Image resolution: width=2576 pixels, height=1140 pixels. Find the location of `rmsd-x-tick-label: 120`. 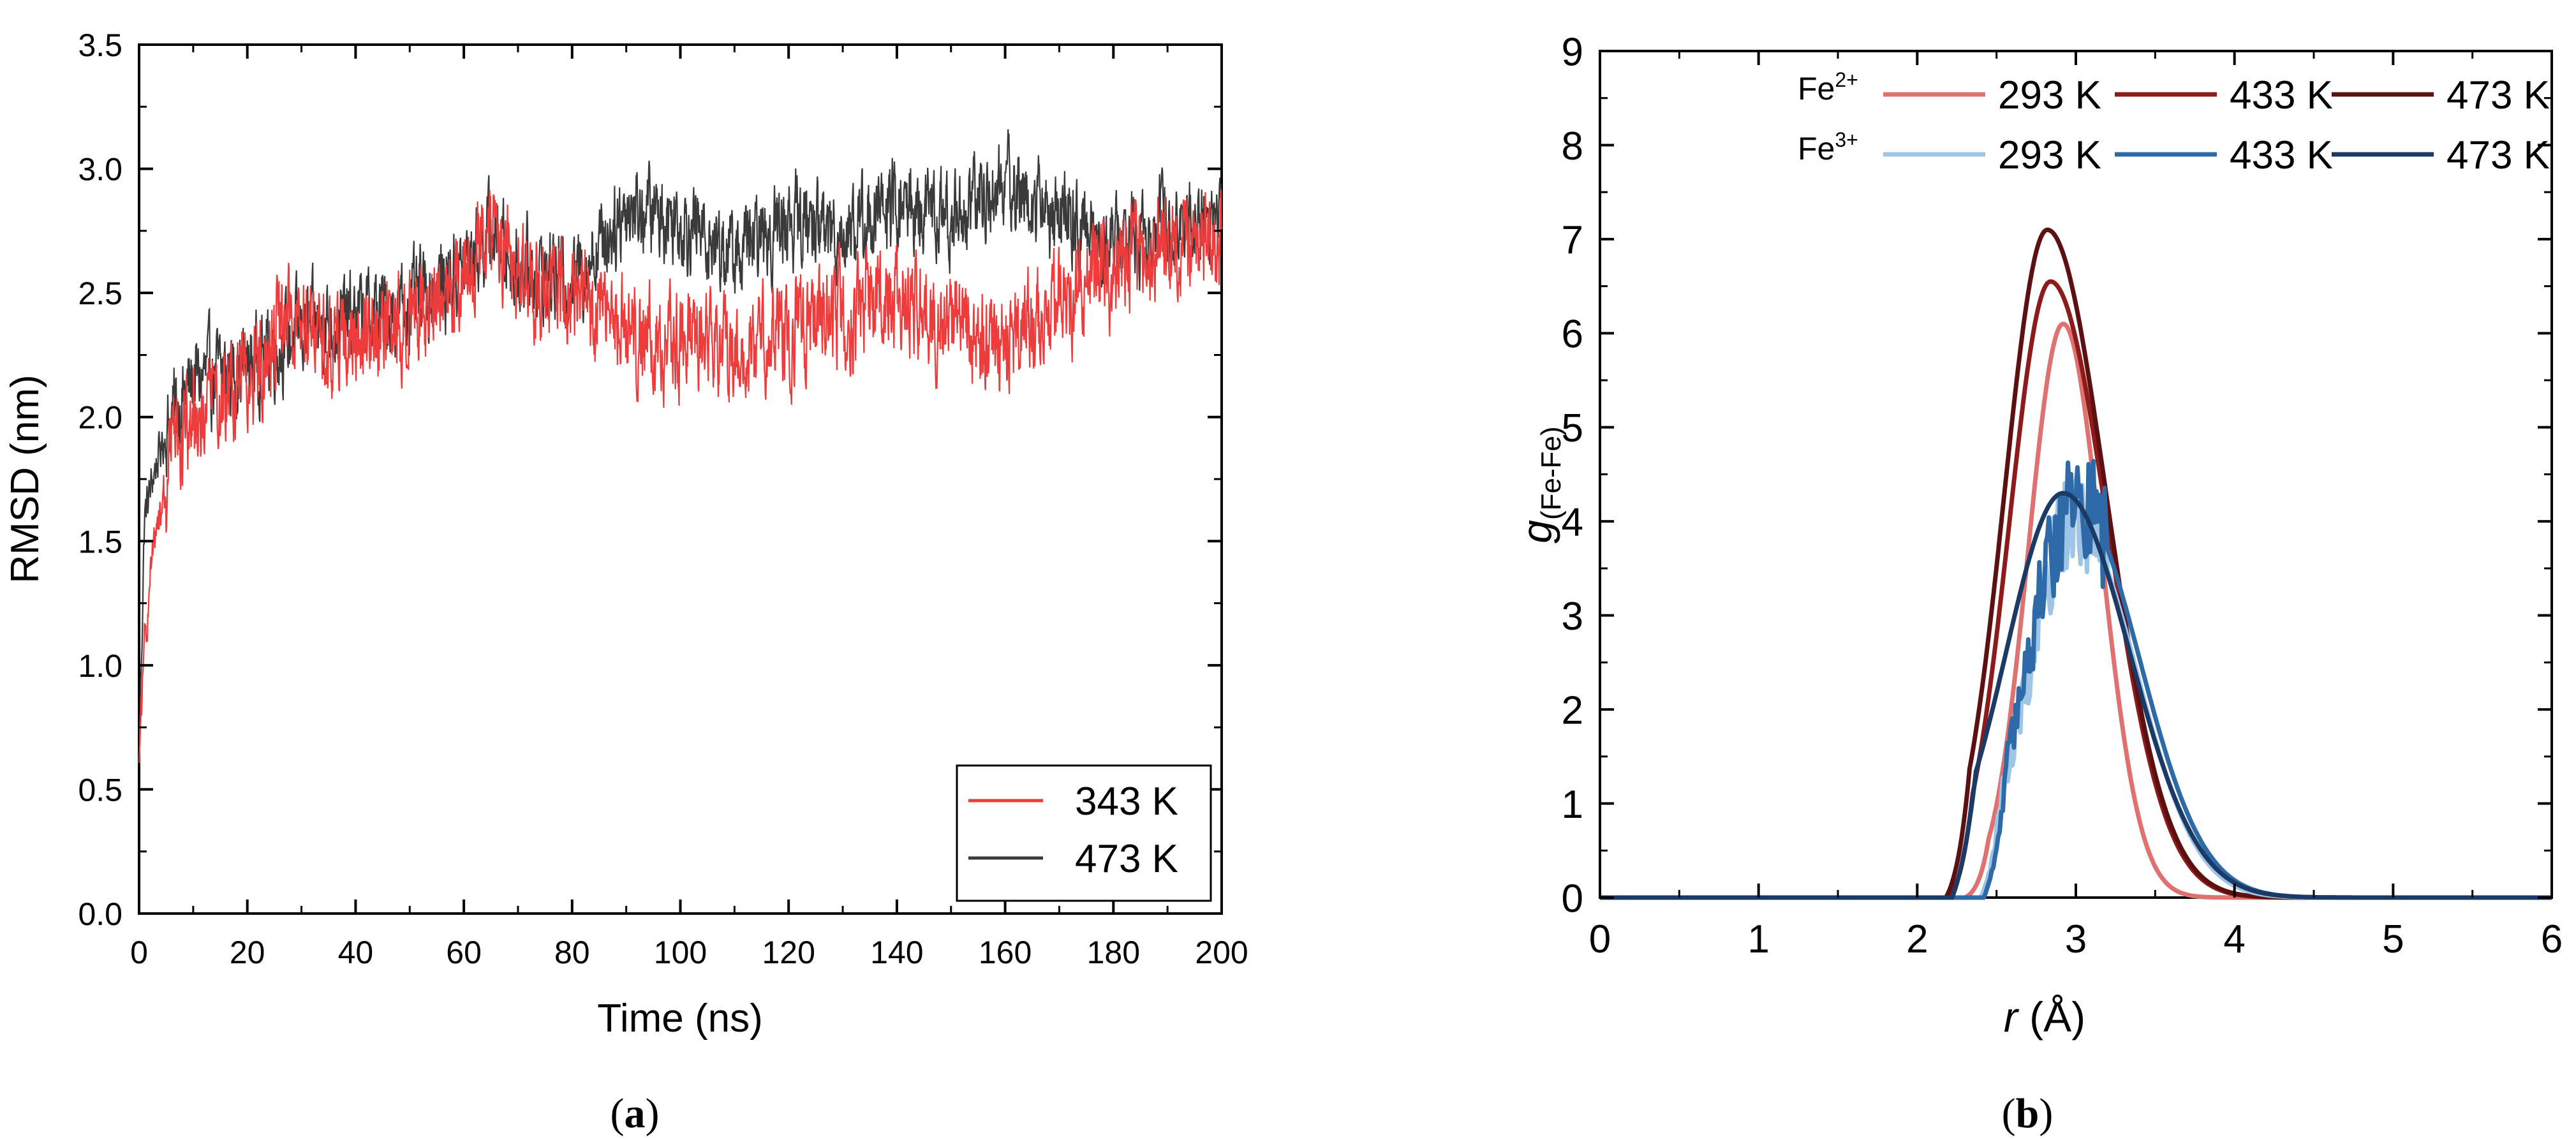

rmsd-x-tick-label: 120 is located at coordinates (788, 953).